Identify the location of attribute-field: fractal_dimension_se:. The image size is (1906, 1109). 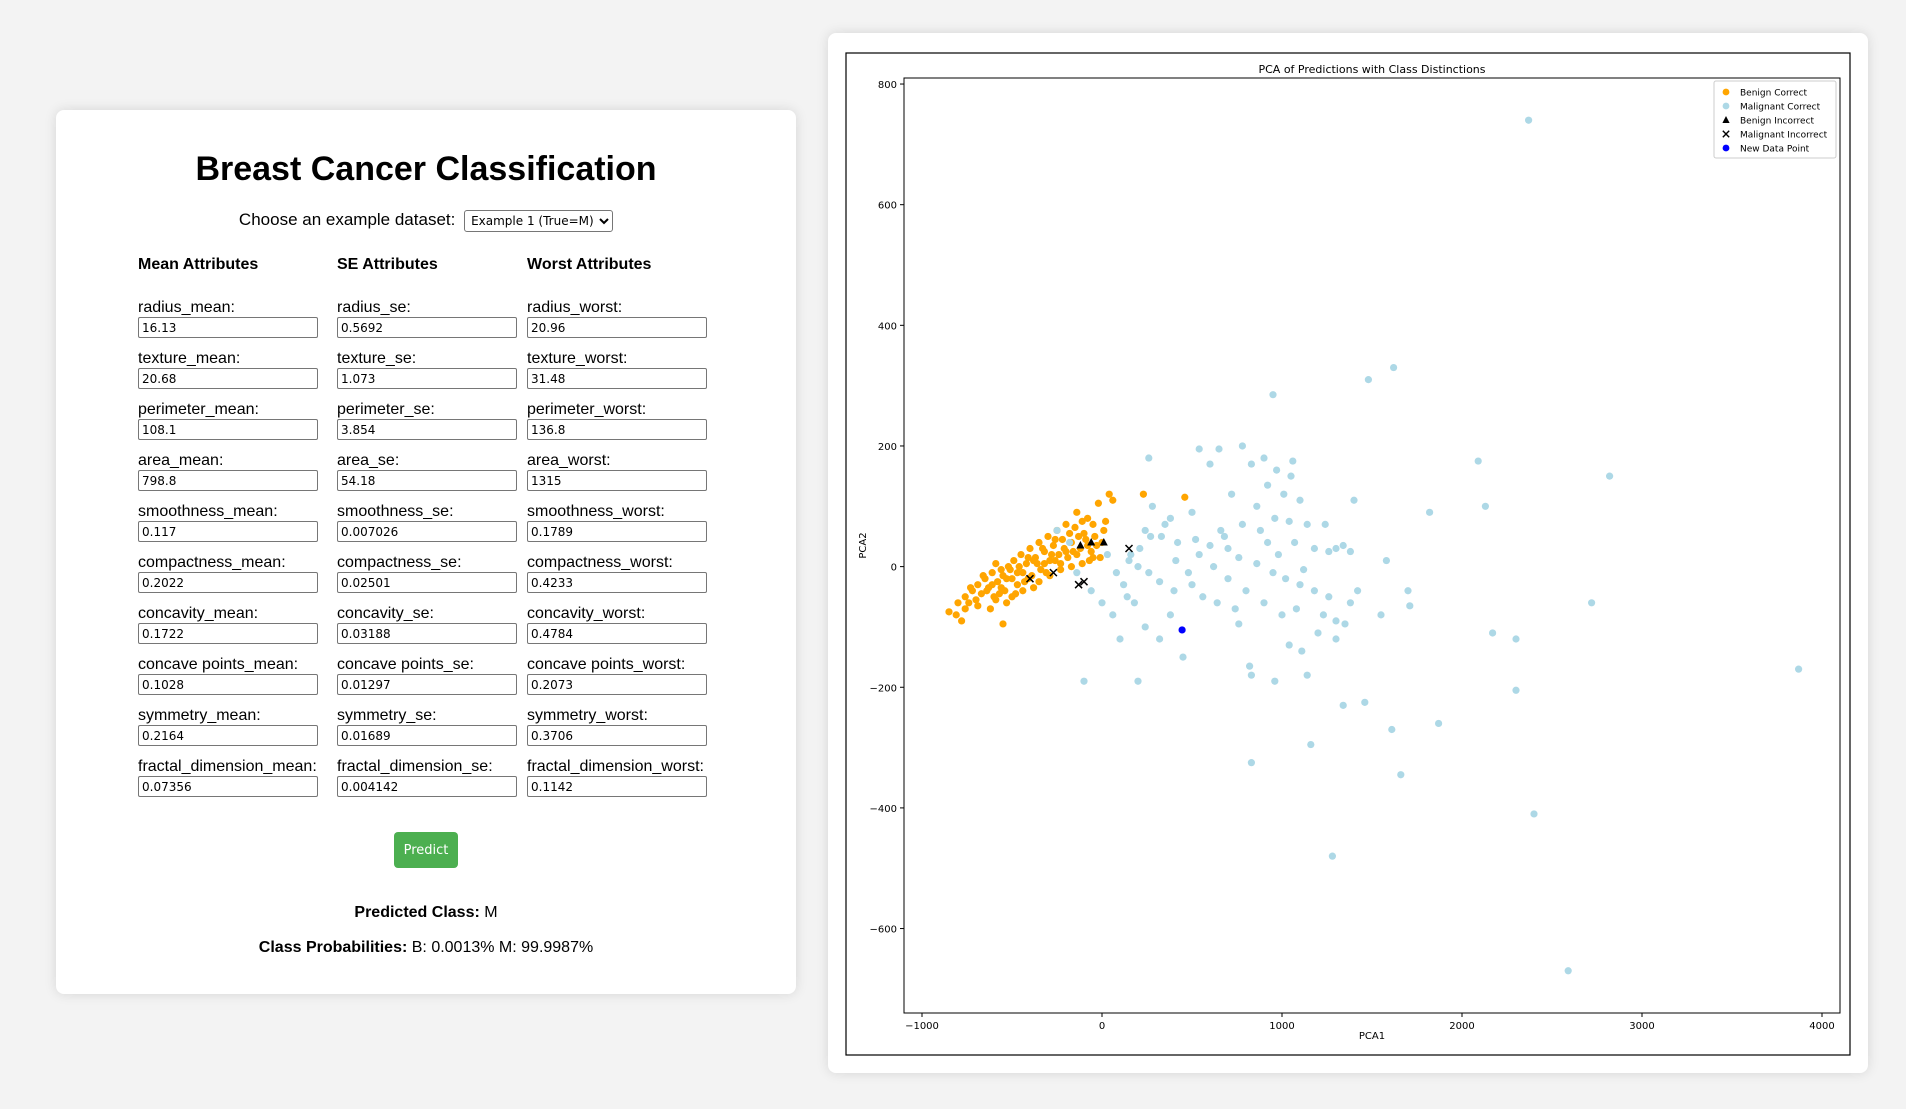
(427, 782).